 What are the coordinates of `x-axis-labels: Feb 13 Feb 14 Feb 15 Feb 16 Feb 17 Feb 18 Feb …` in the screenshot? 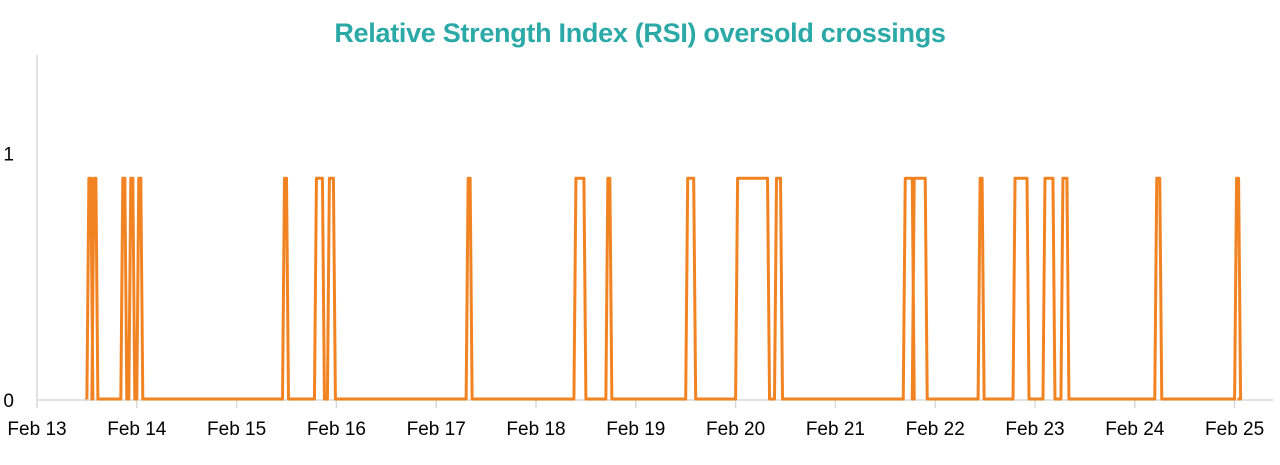 It's located at (635, 429).